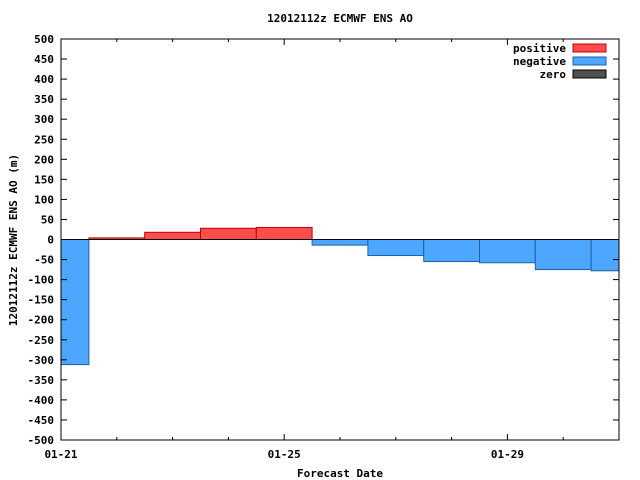 Image resolution: width=640 pixels, height=480 pixels. Describe the element at coordinates (589, 61) in the screenshot. I see `legend-swatch-negative` at that location.